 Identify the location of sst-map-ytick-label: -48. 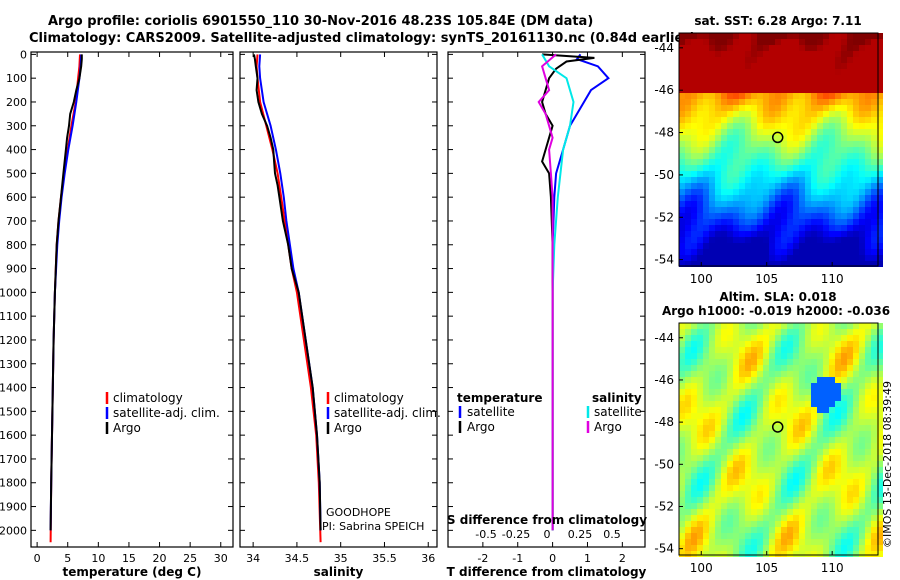
(664, 133).